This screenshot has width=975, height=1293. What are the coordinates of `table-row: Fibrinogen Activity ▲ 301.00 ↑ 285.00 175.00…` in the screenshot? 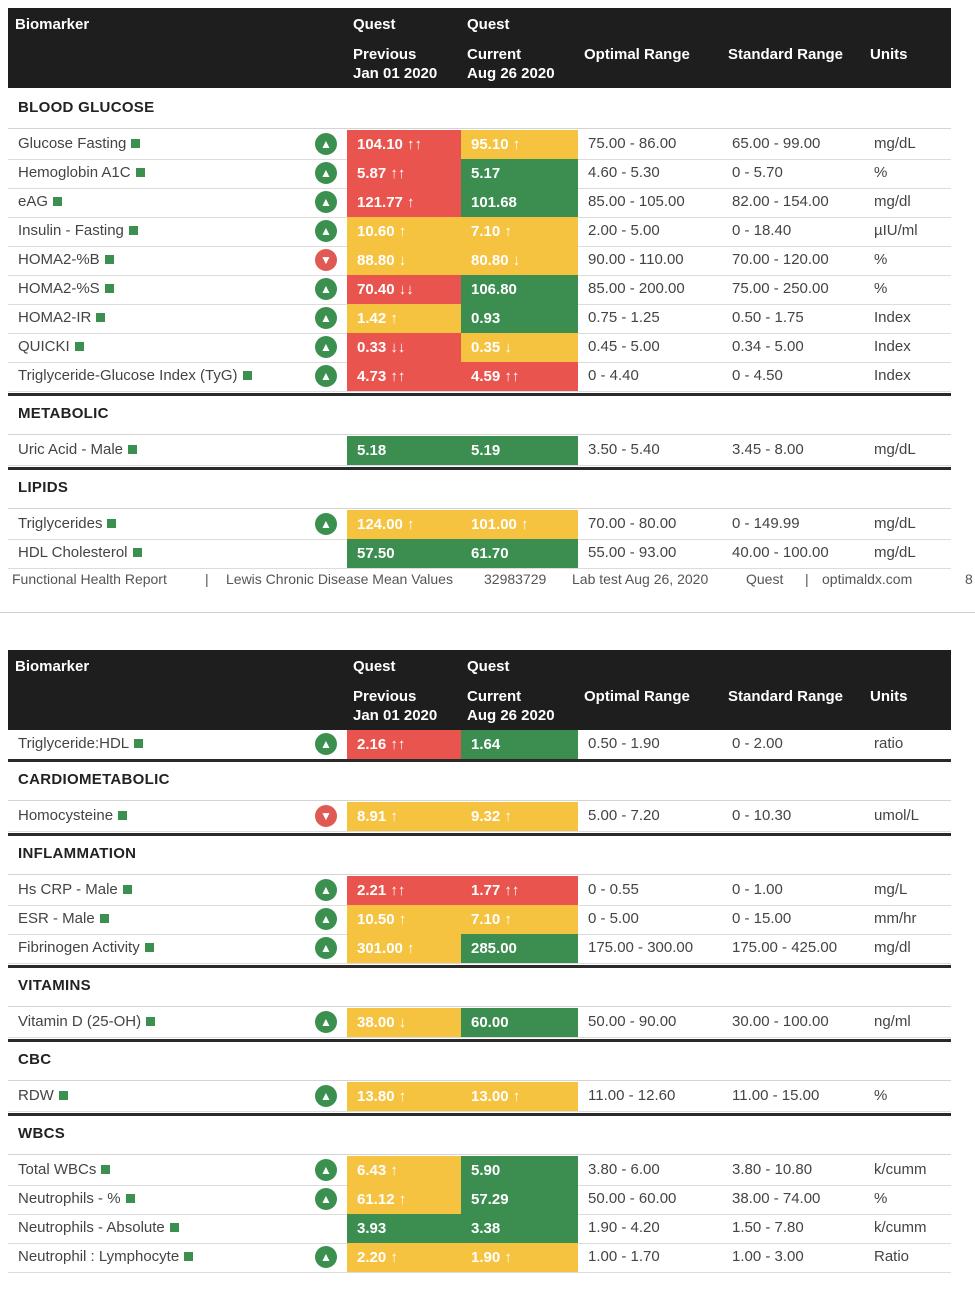 It's located at (479, 949).